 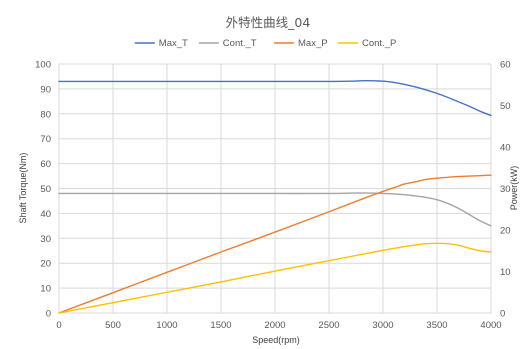 What do you see at coordinates (268, 22) in the screenshot?
I see `chart-title: 外特性曲线_04` at bounding box center [268, 22].